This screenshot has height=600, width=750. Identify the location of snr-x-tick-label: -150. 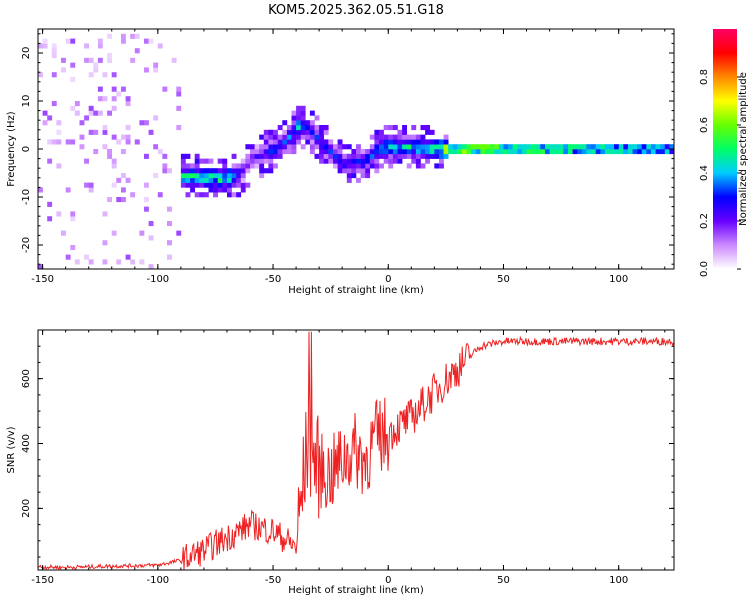
(42, 580).